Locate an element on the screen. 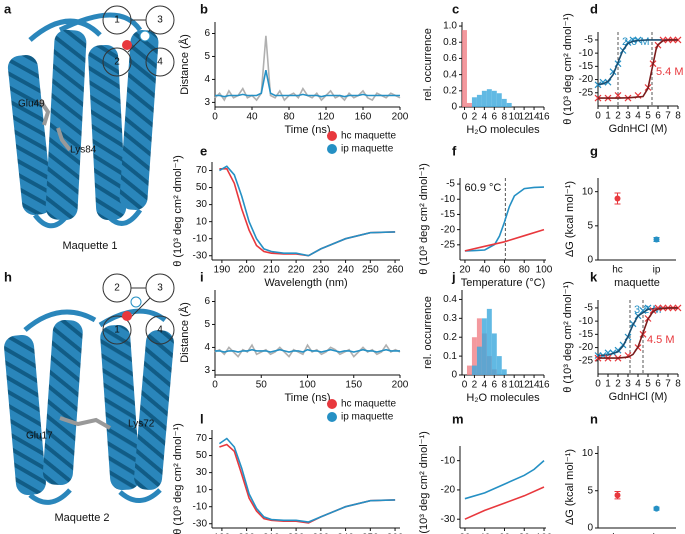 The width and height of the screenshot is (685, 534). y-tick-label: 4 is located at coordinates (207, 347).